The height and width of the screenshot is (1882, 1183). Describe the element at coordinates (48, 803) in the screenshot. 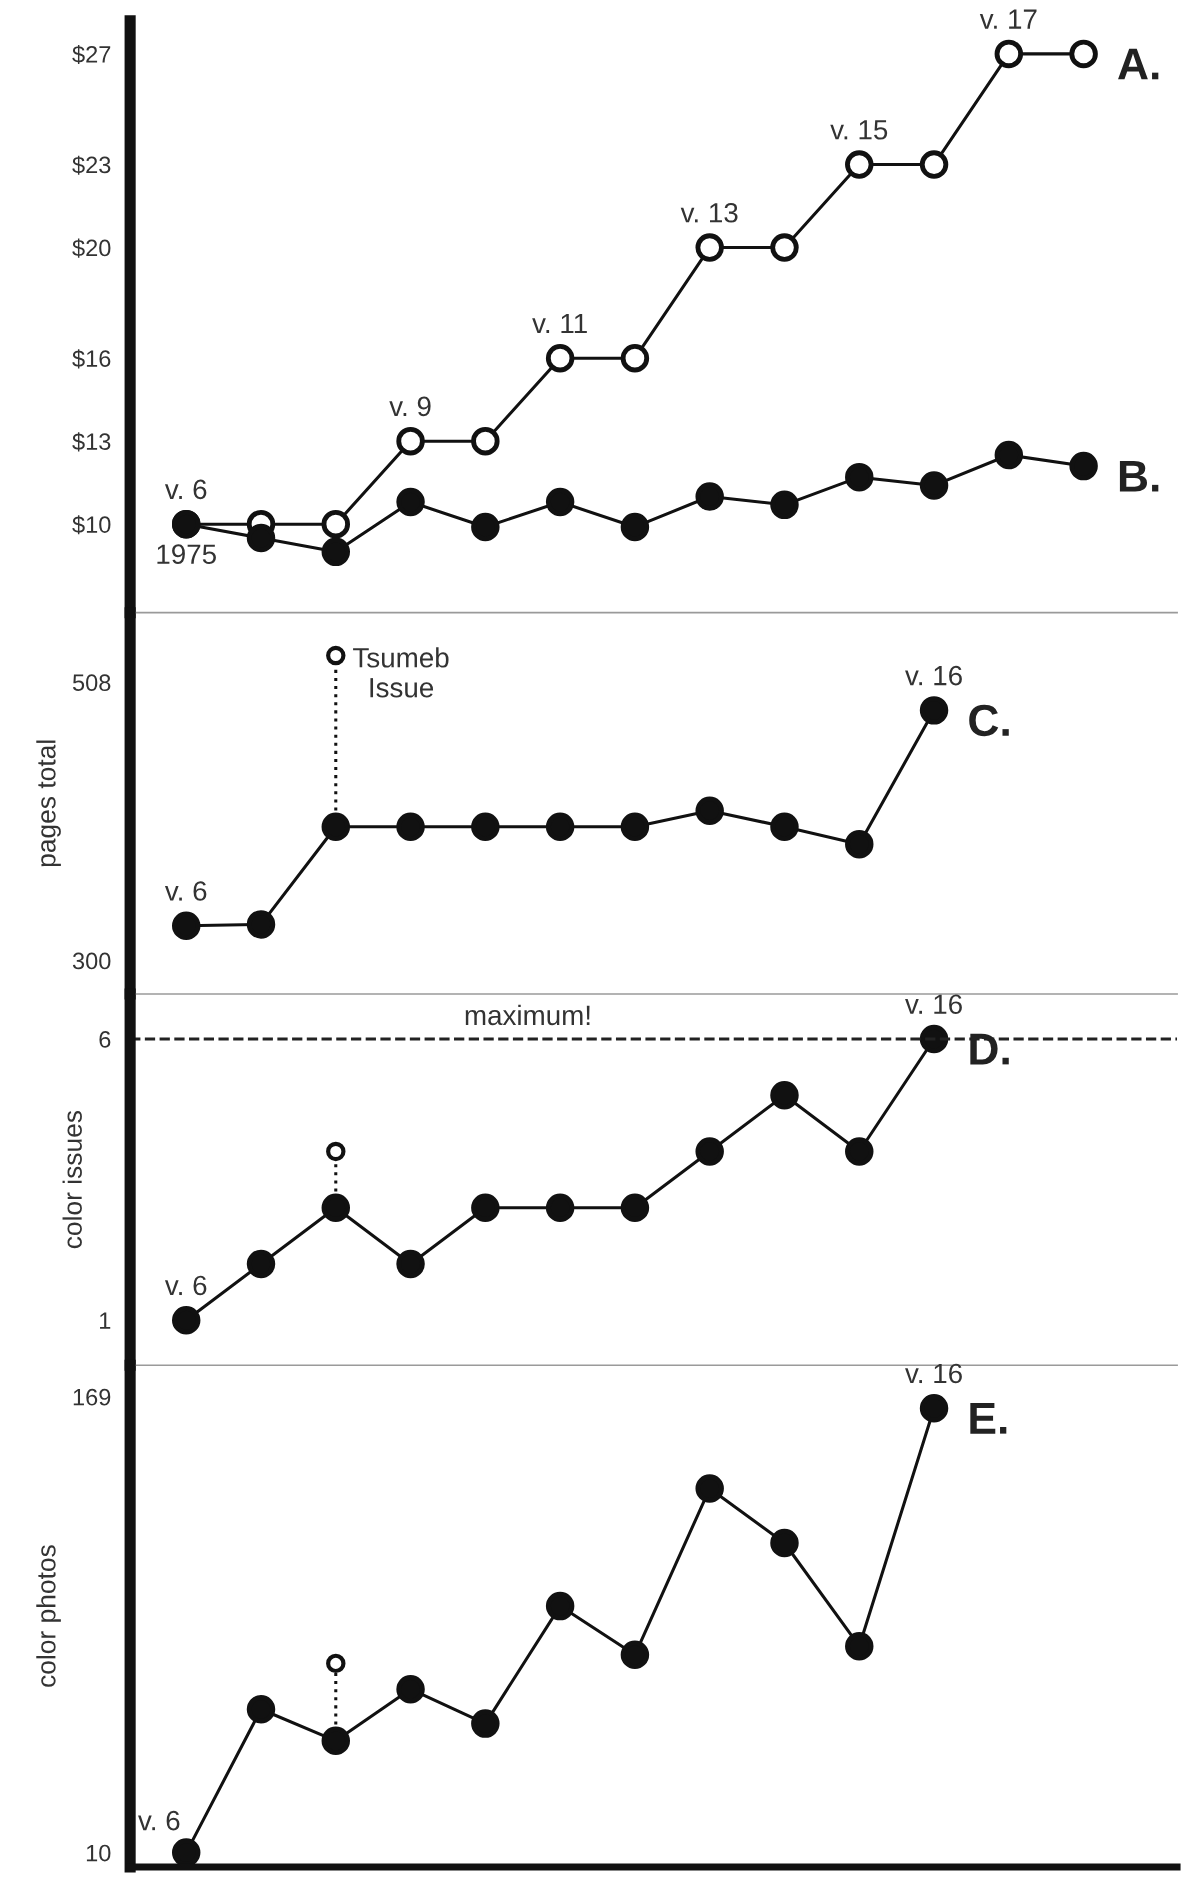

I see `y-axis-title: pages total` at that location.